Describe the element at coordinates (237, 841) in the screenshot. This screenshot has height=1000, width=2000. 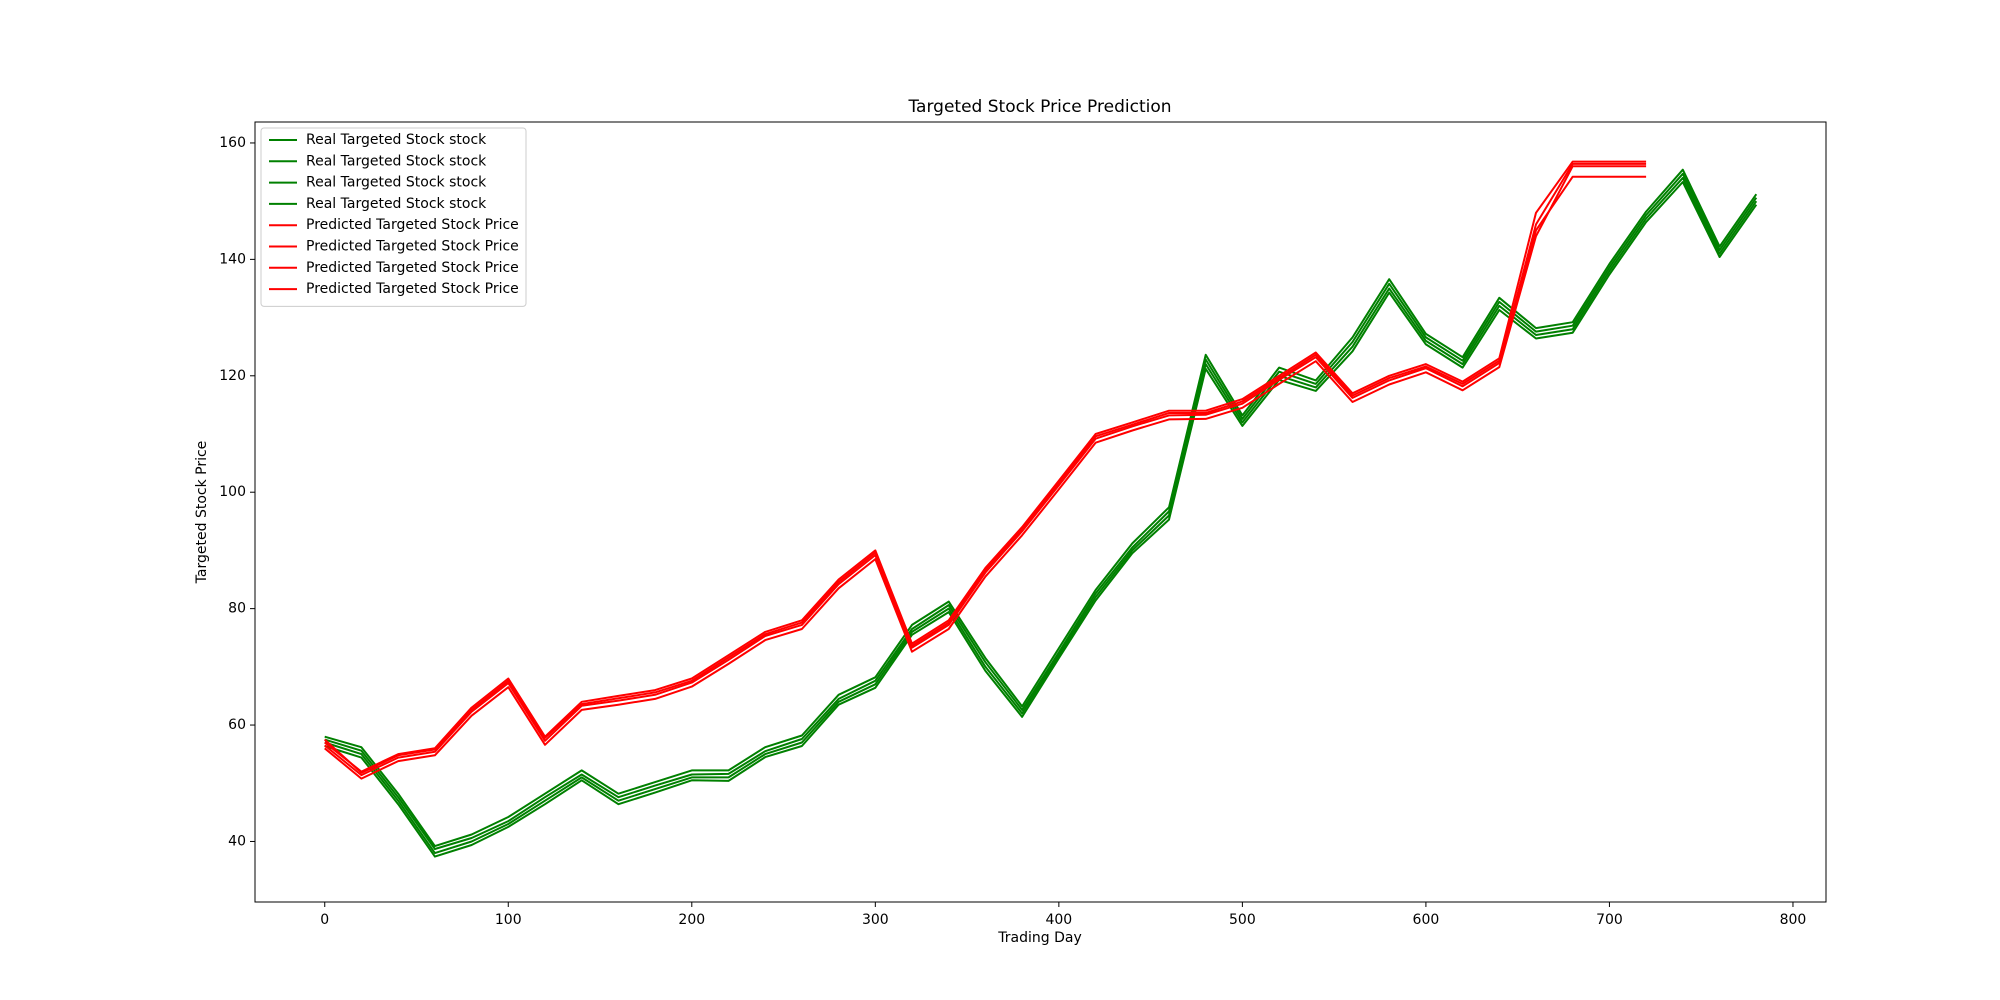
I see `y-tick-label: 40` at that location.